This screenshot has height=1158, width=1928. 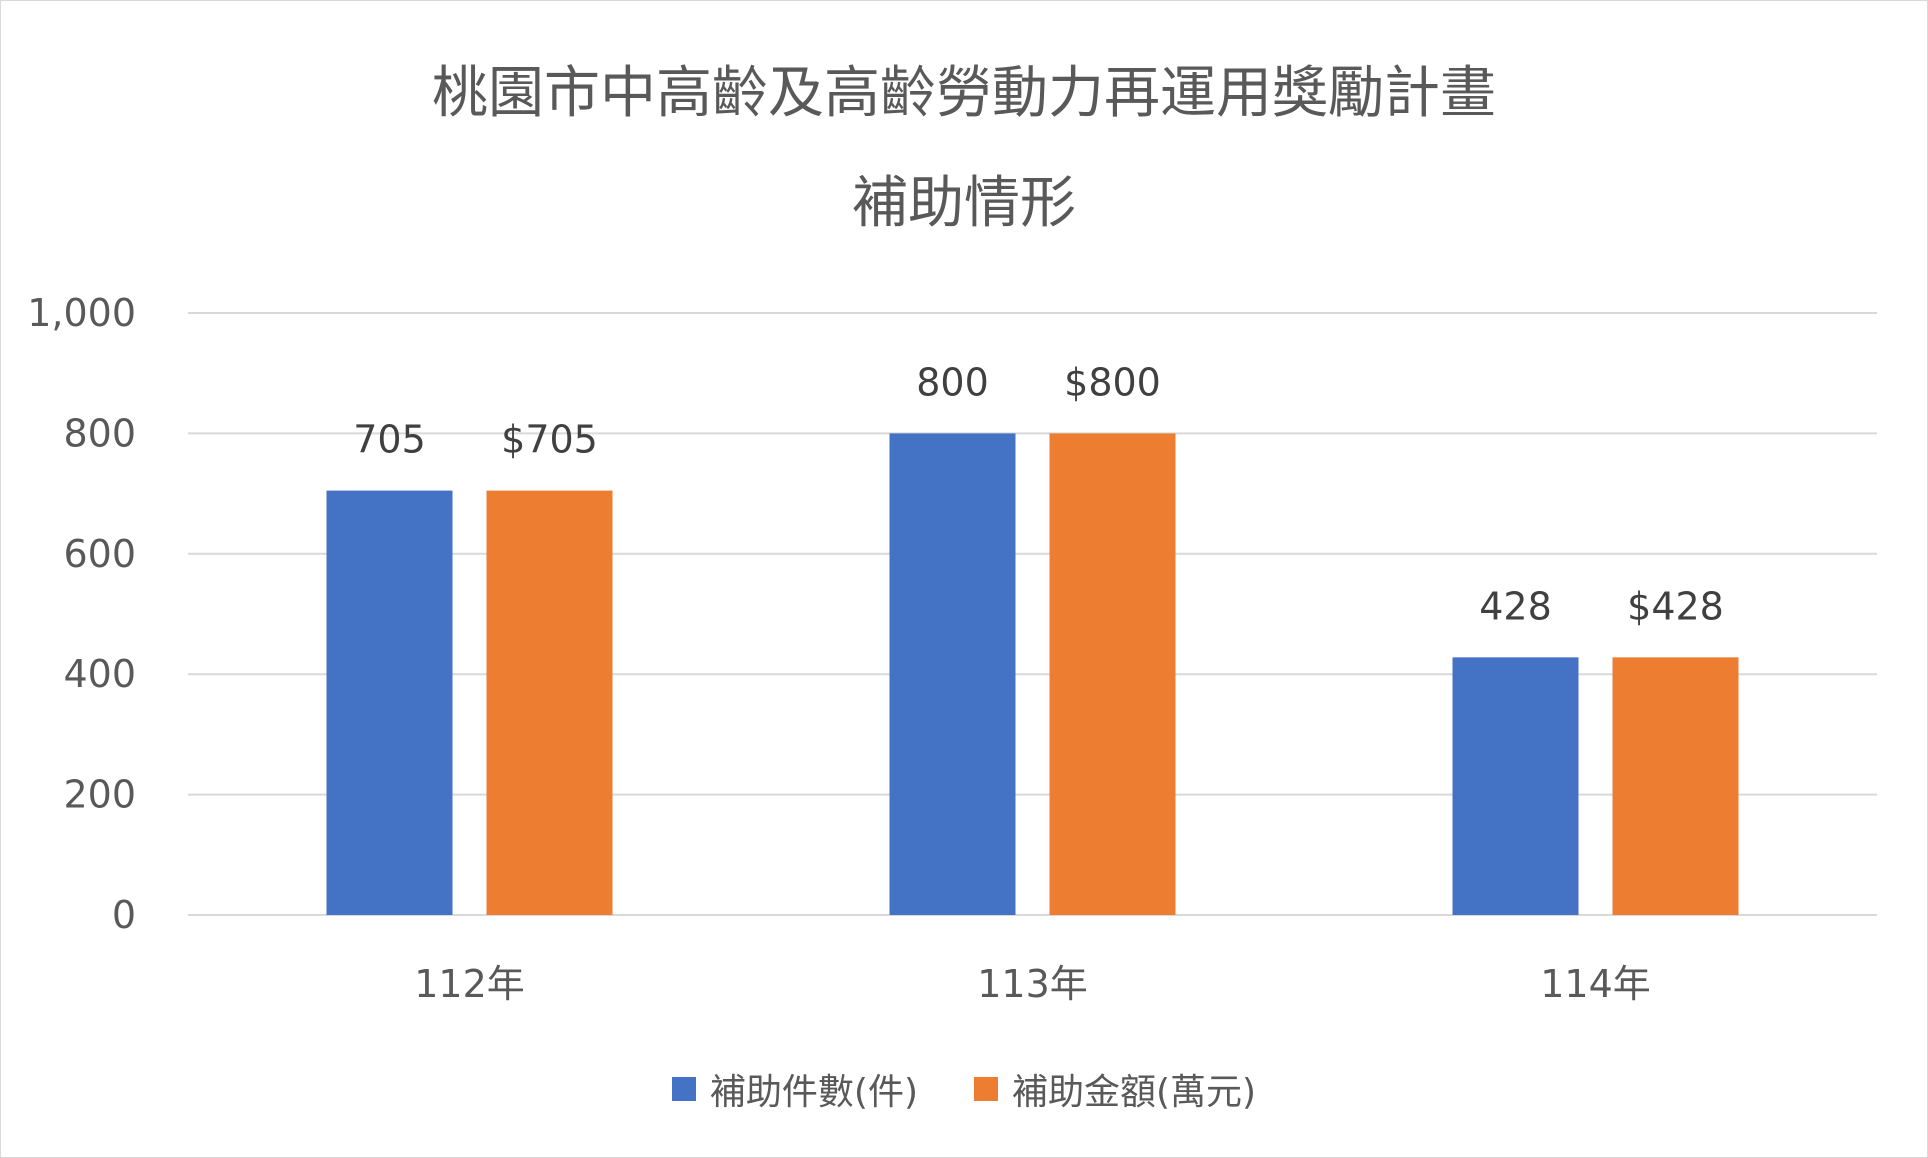 What do you see at coordinates (1595, 984) in the screenshot?
I see `x-tick-label: 114年` at bounding box center [1595, 984].